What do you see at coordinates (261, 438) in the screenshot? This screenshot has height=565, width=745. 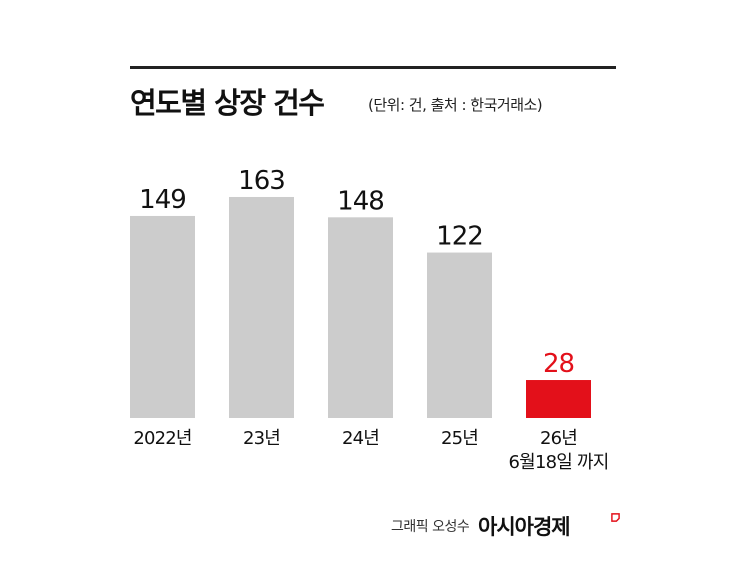 I see `category-label-1: 23년` at bounding box center [261, 438].